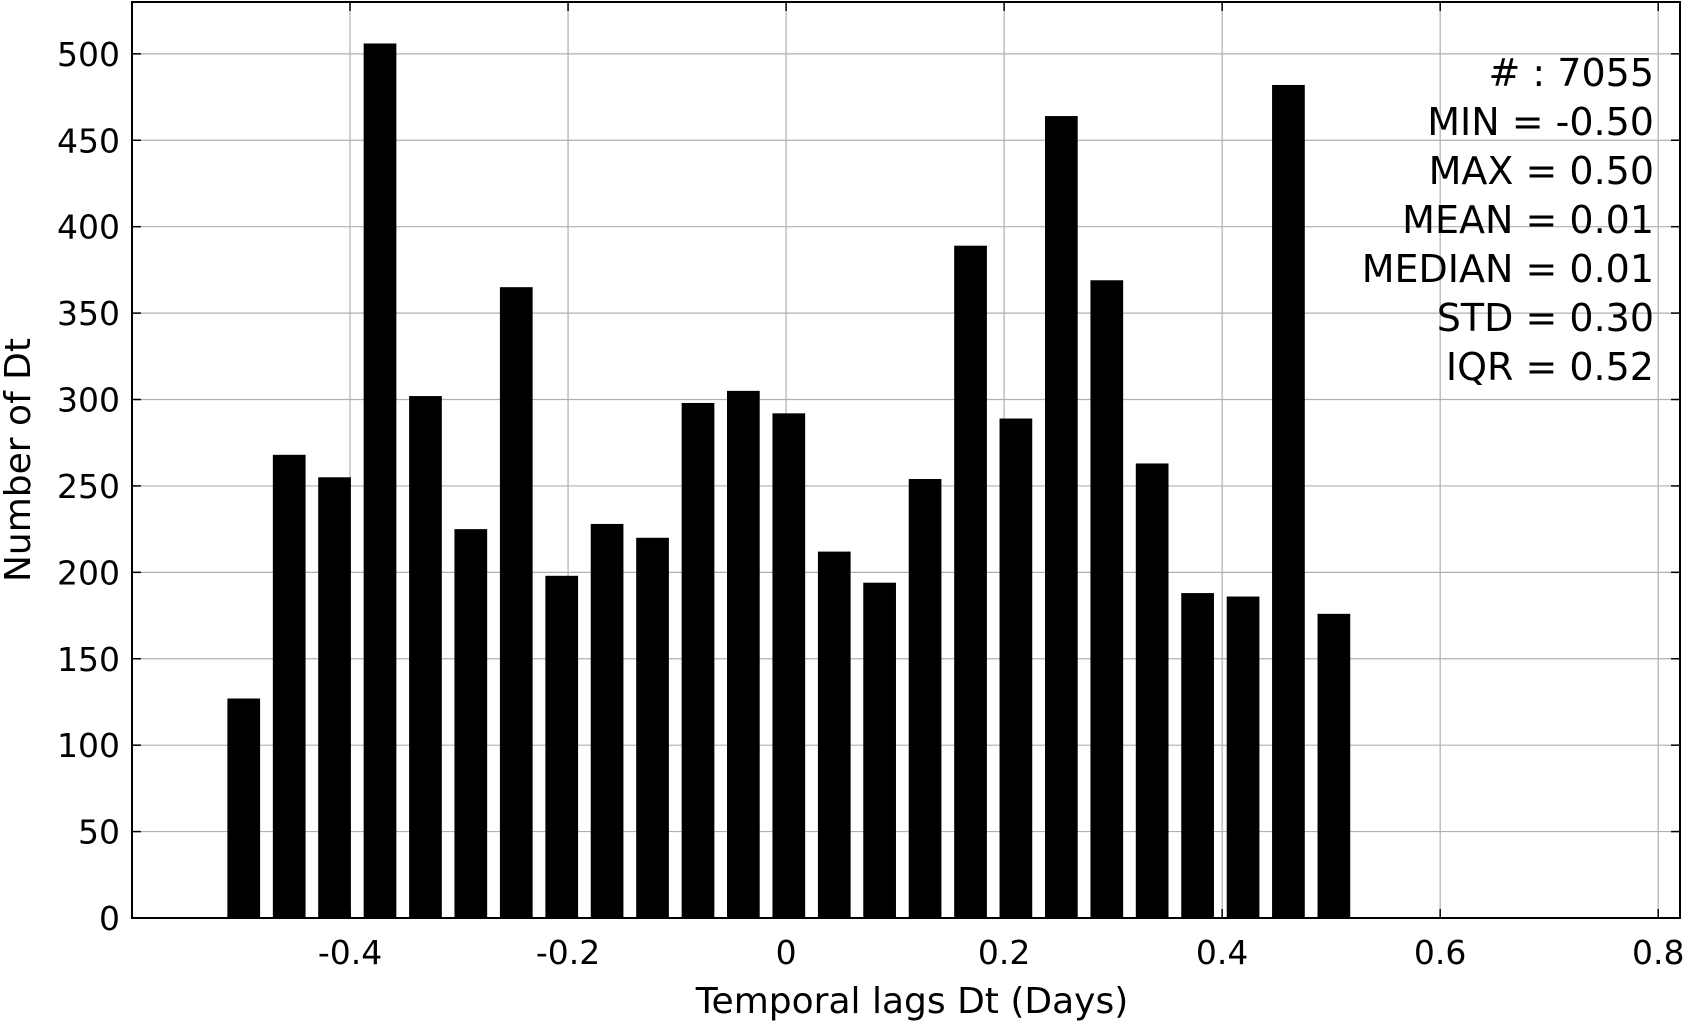  Describe the element at coordinates (1540, 122) in the screenshot. I see `stat-line: MIN = -0.50` at that location.